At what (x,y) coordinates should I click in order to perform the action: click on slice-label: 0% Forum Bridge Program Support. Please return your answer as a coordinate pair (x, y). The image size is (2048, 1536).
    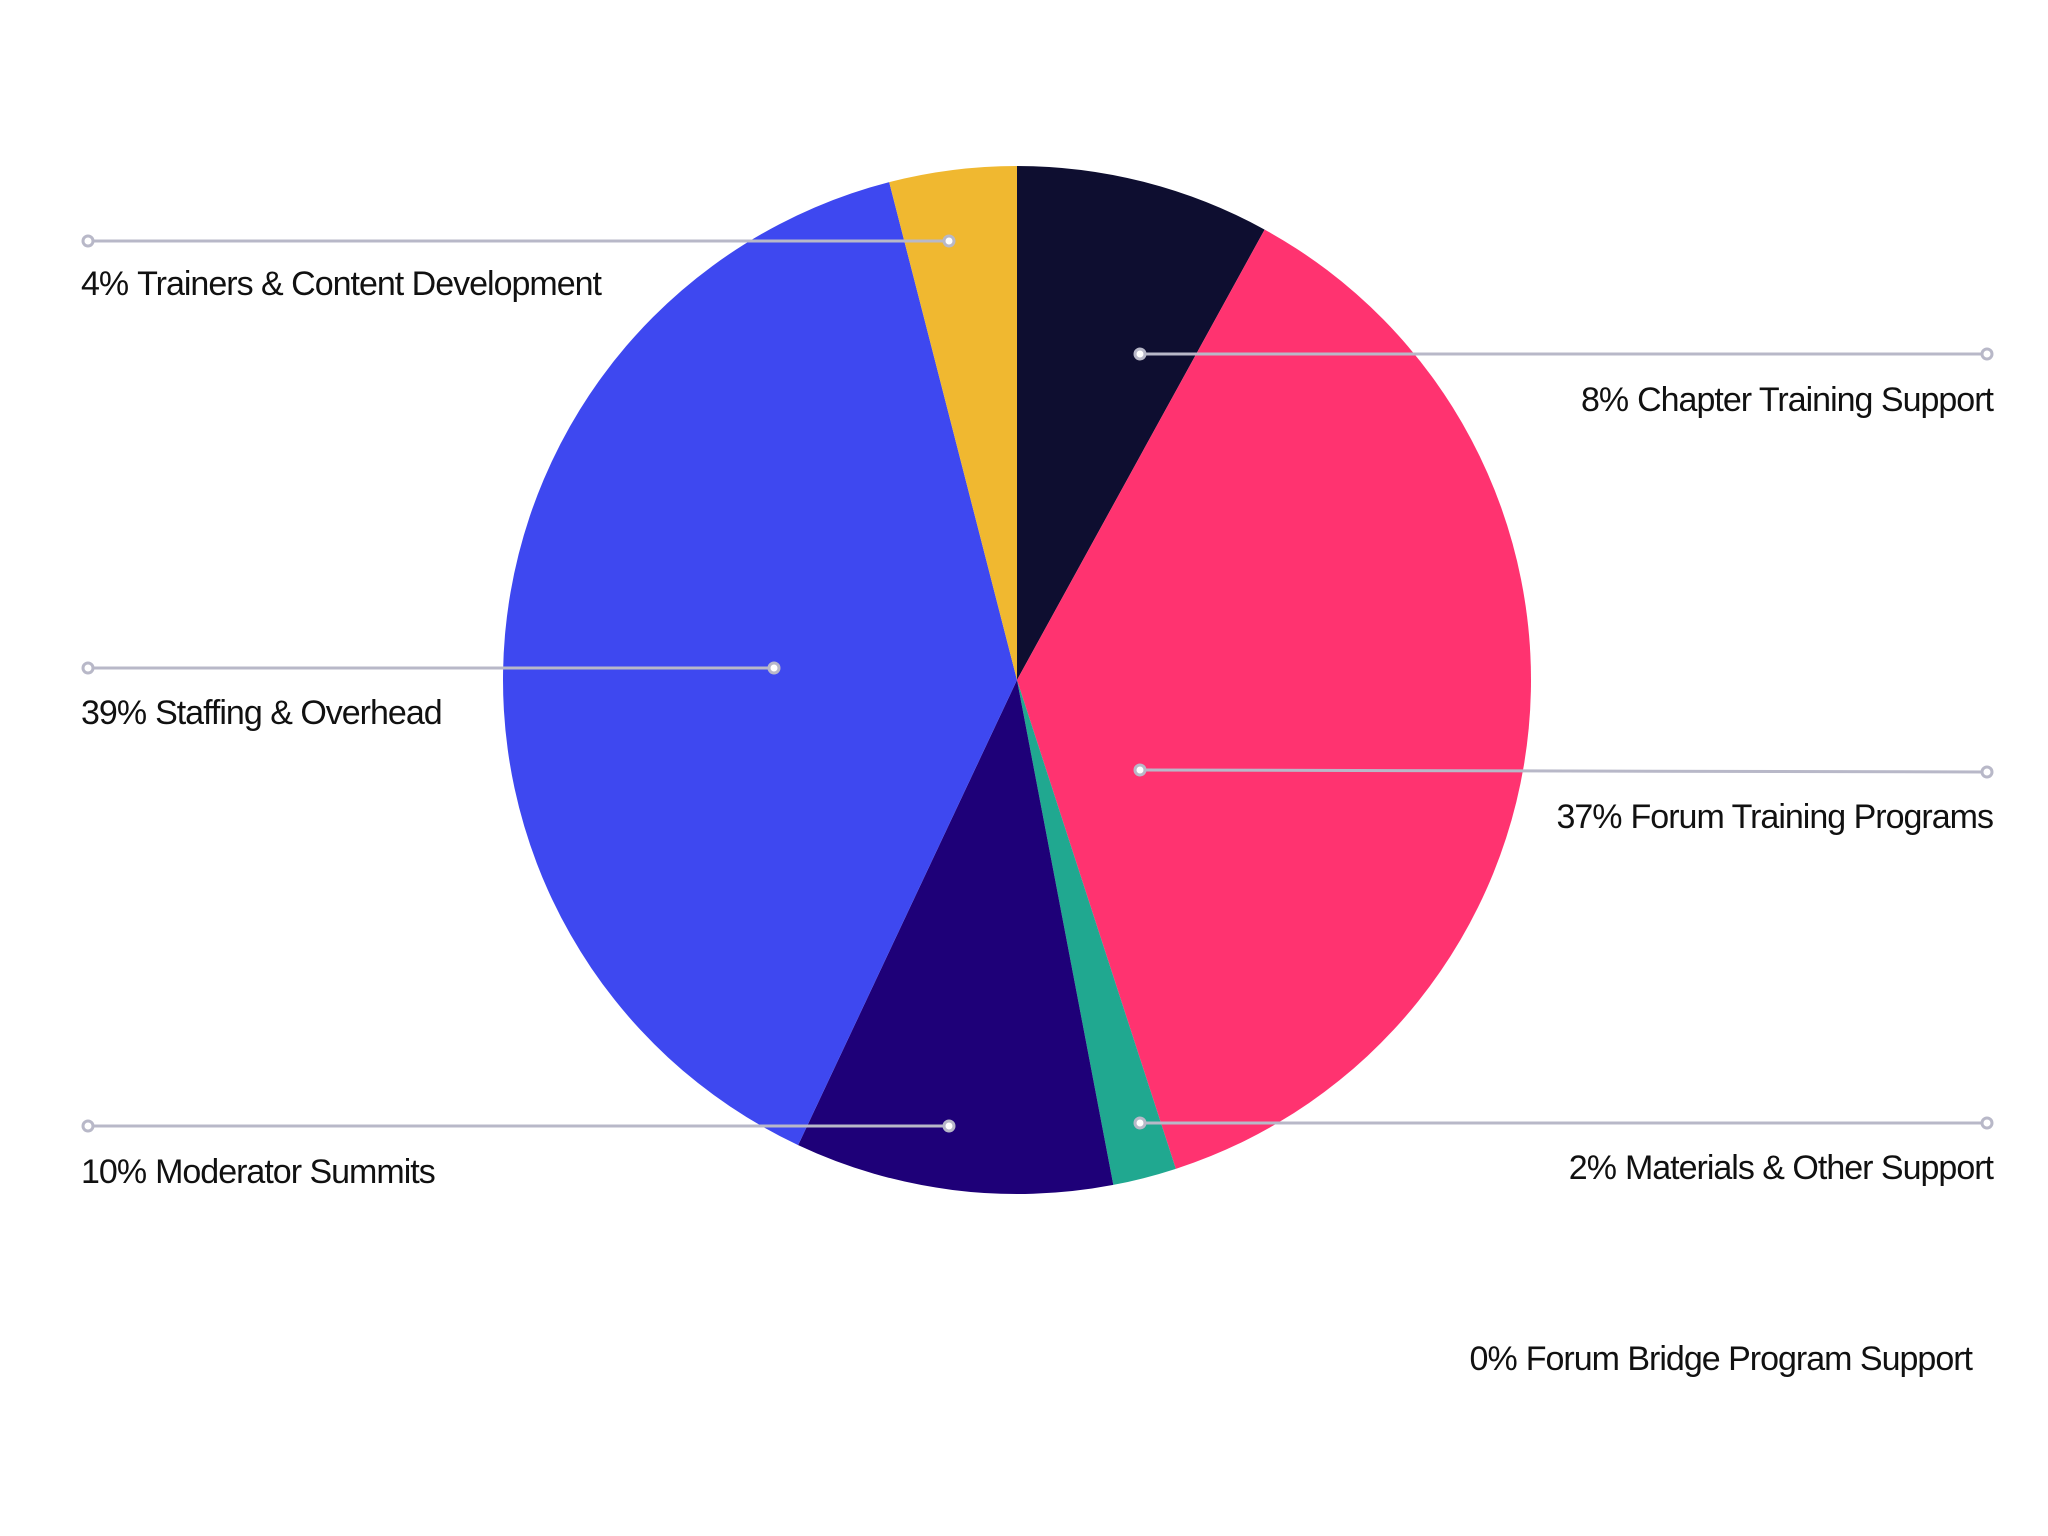
    Looking at the image, I should click on (1722, 1359).